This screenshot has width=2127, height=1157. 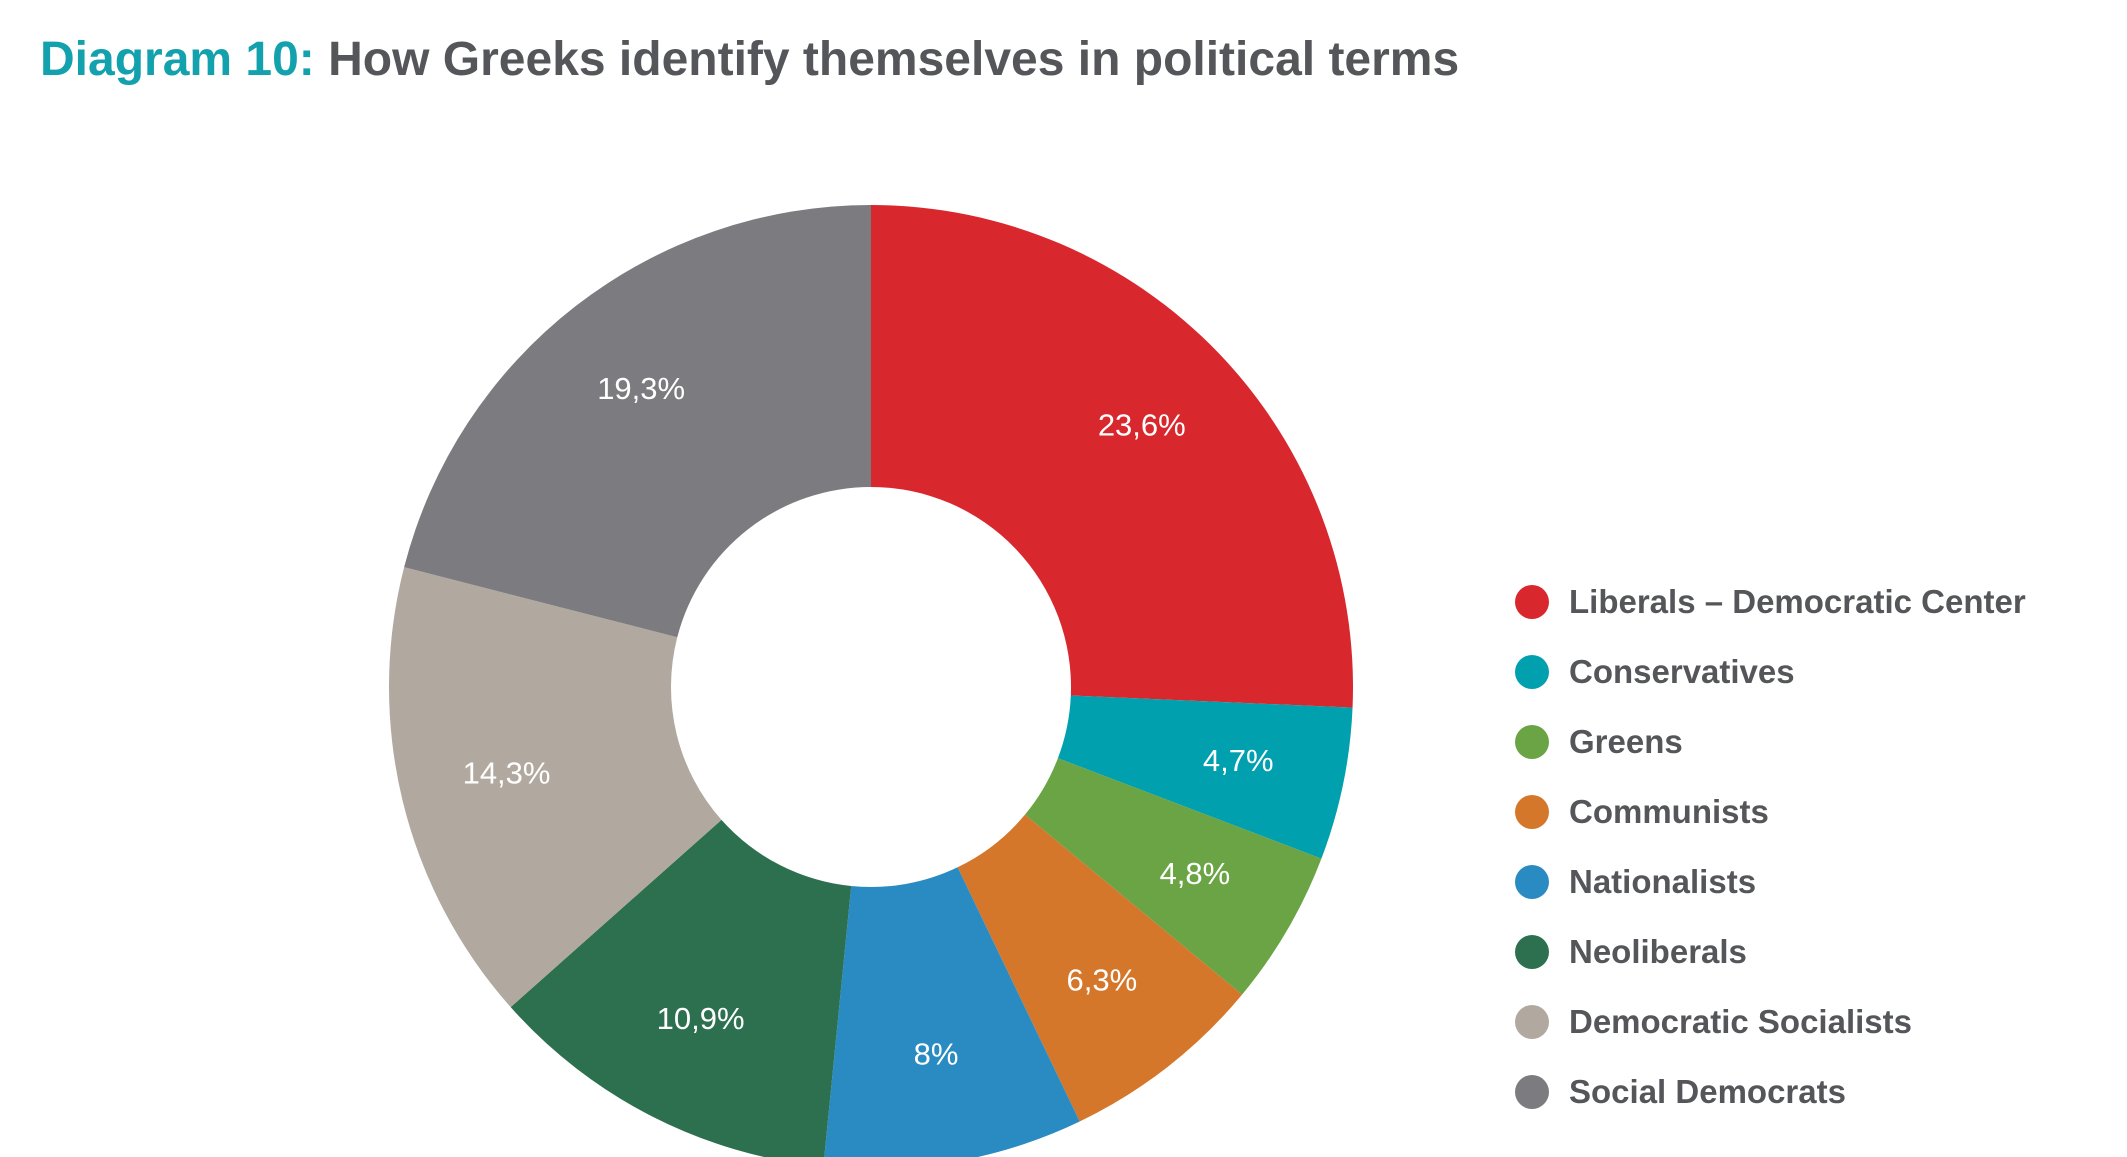 What do you see at coordinates (641, 388) in the screenshot?
I see `slice-value-label: 19,3%` at bounding box center [641, 388].